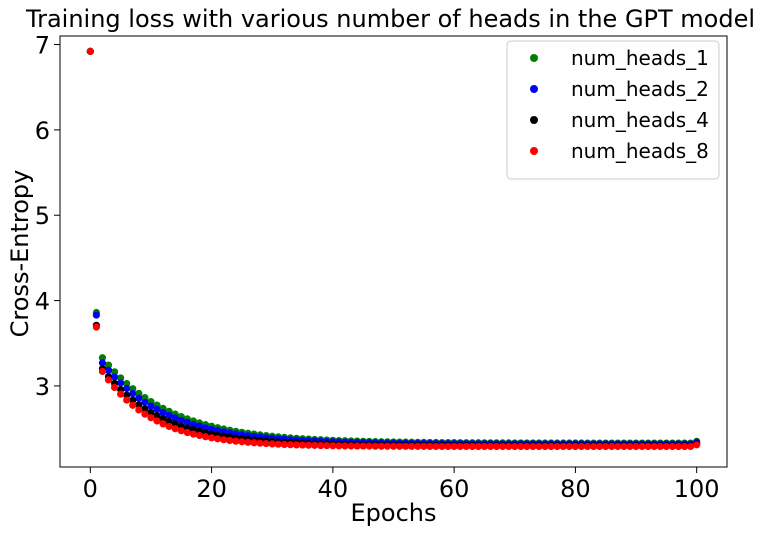 The image size is (763, 533). What do you see at coordinates (401, 485) in the screenshot?
I see `x-axis: 0 20 40 60 80 100` at bounding box center [401, 485].